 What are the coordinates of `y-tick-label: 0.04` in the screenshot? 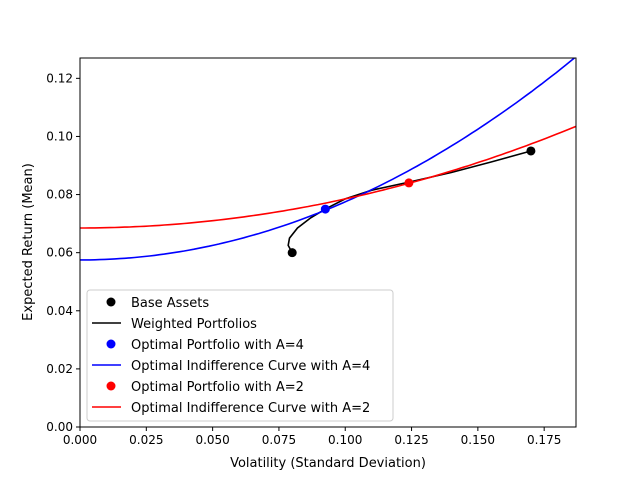 It's located at (59, 311).